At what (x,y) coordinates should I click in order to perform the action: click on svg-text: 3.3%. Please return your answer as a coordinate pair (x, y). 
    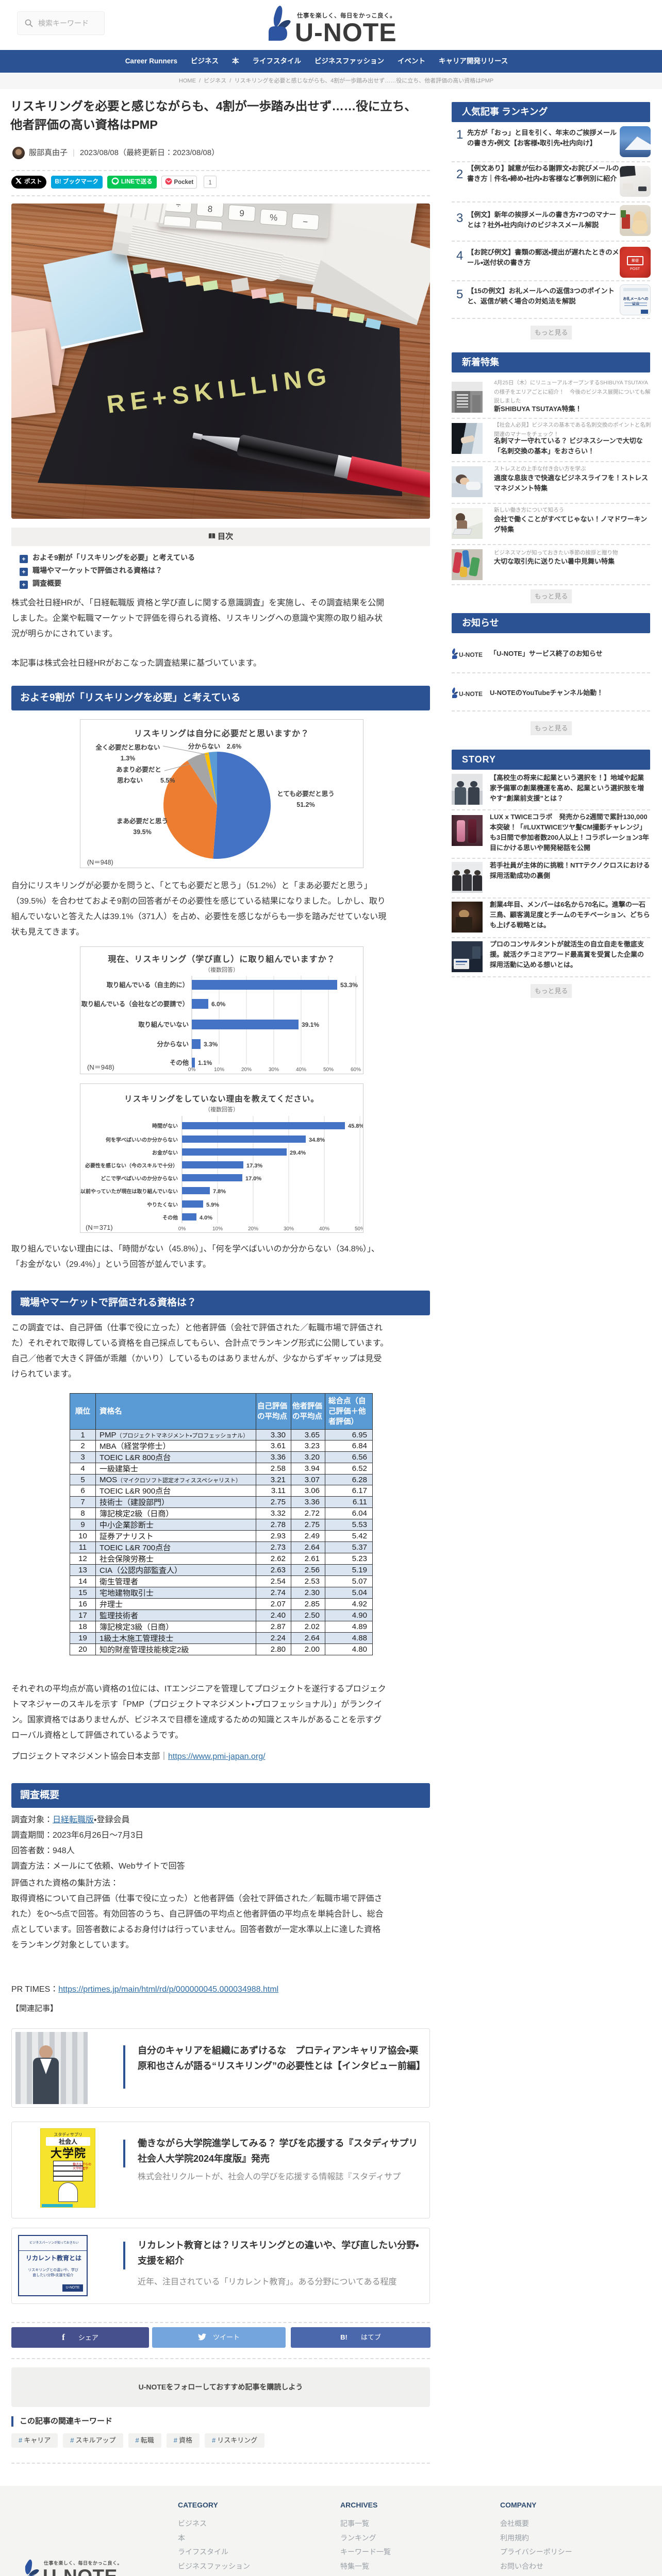
    Looking at the image, I should click on (211, 1044).